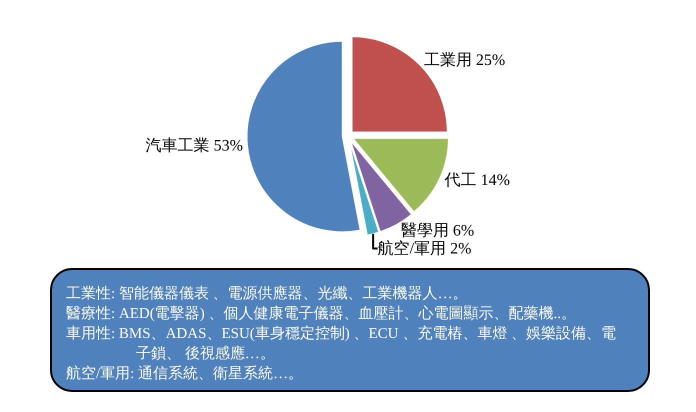  I want to click on slice-label: 航空/軍用 2%, so click(425, 249).